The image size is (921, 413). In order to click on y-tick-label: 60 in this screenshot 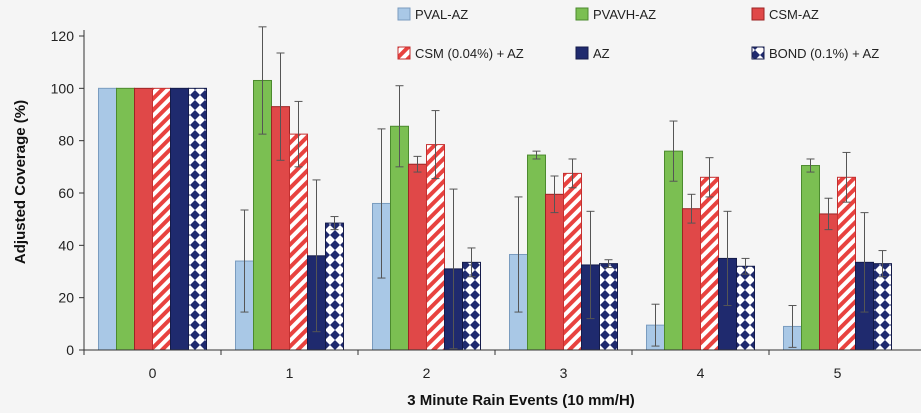, I will do `click(66, 193)`.